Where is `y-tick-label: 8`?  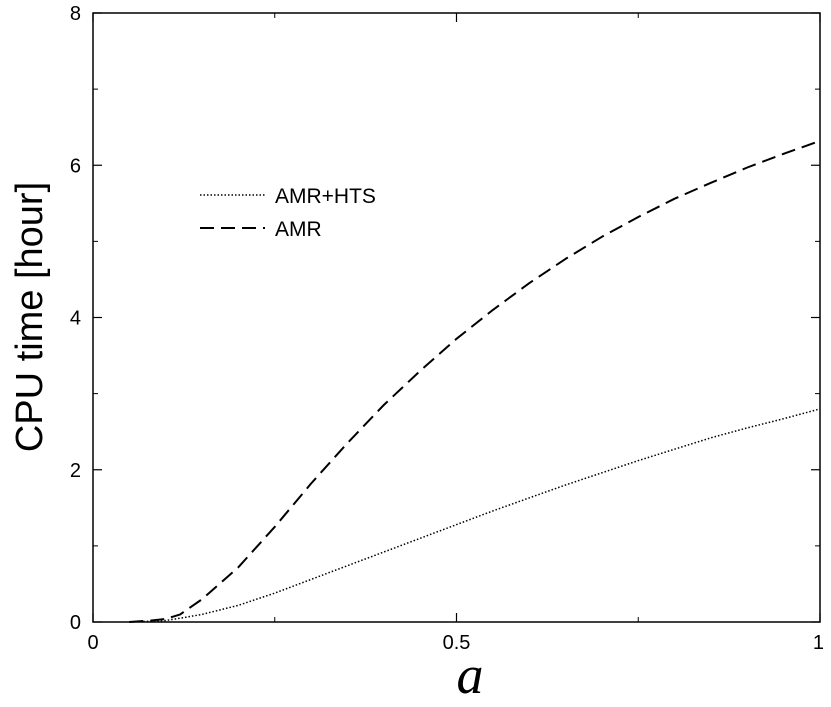
y-tick-label: 8 is located at coordinates (75, 14).